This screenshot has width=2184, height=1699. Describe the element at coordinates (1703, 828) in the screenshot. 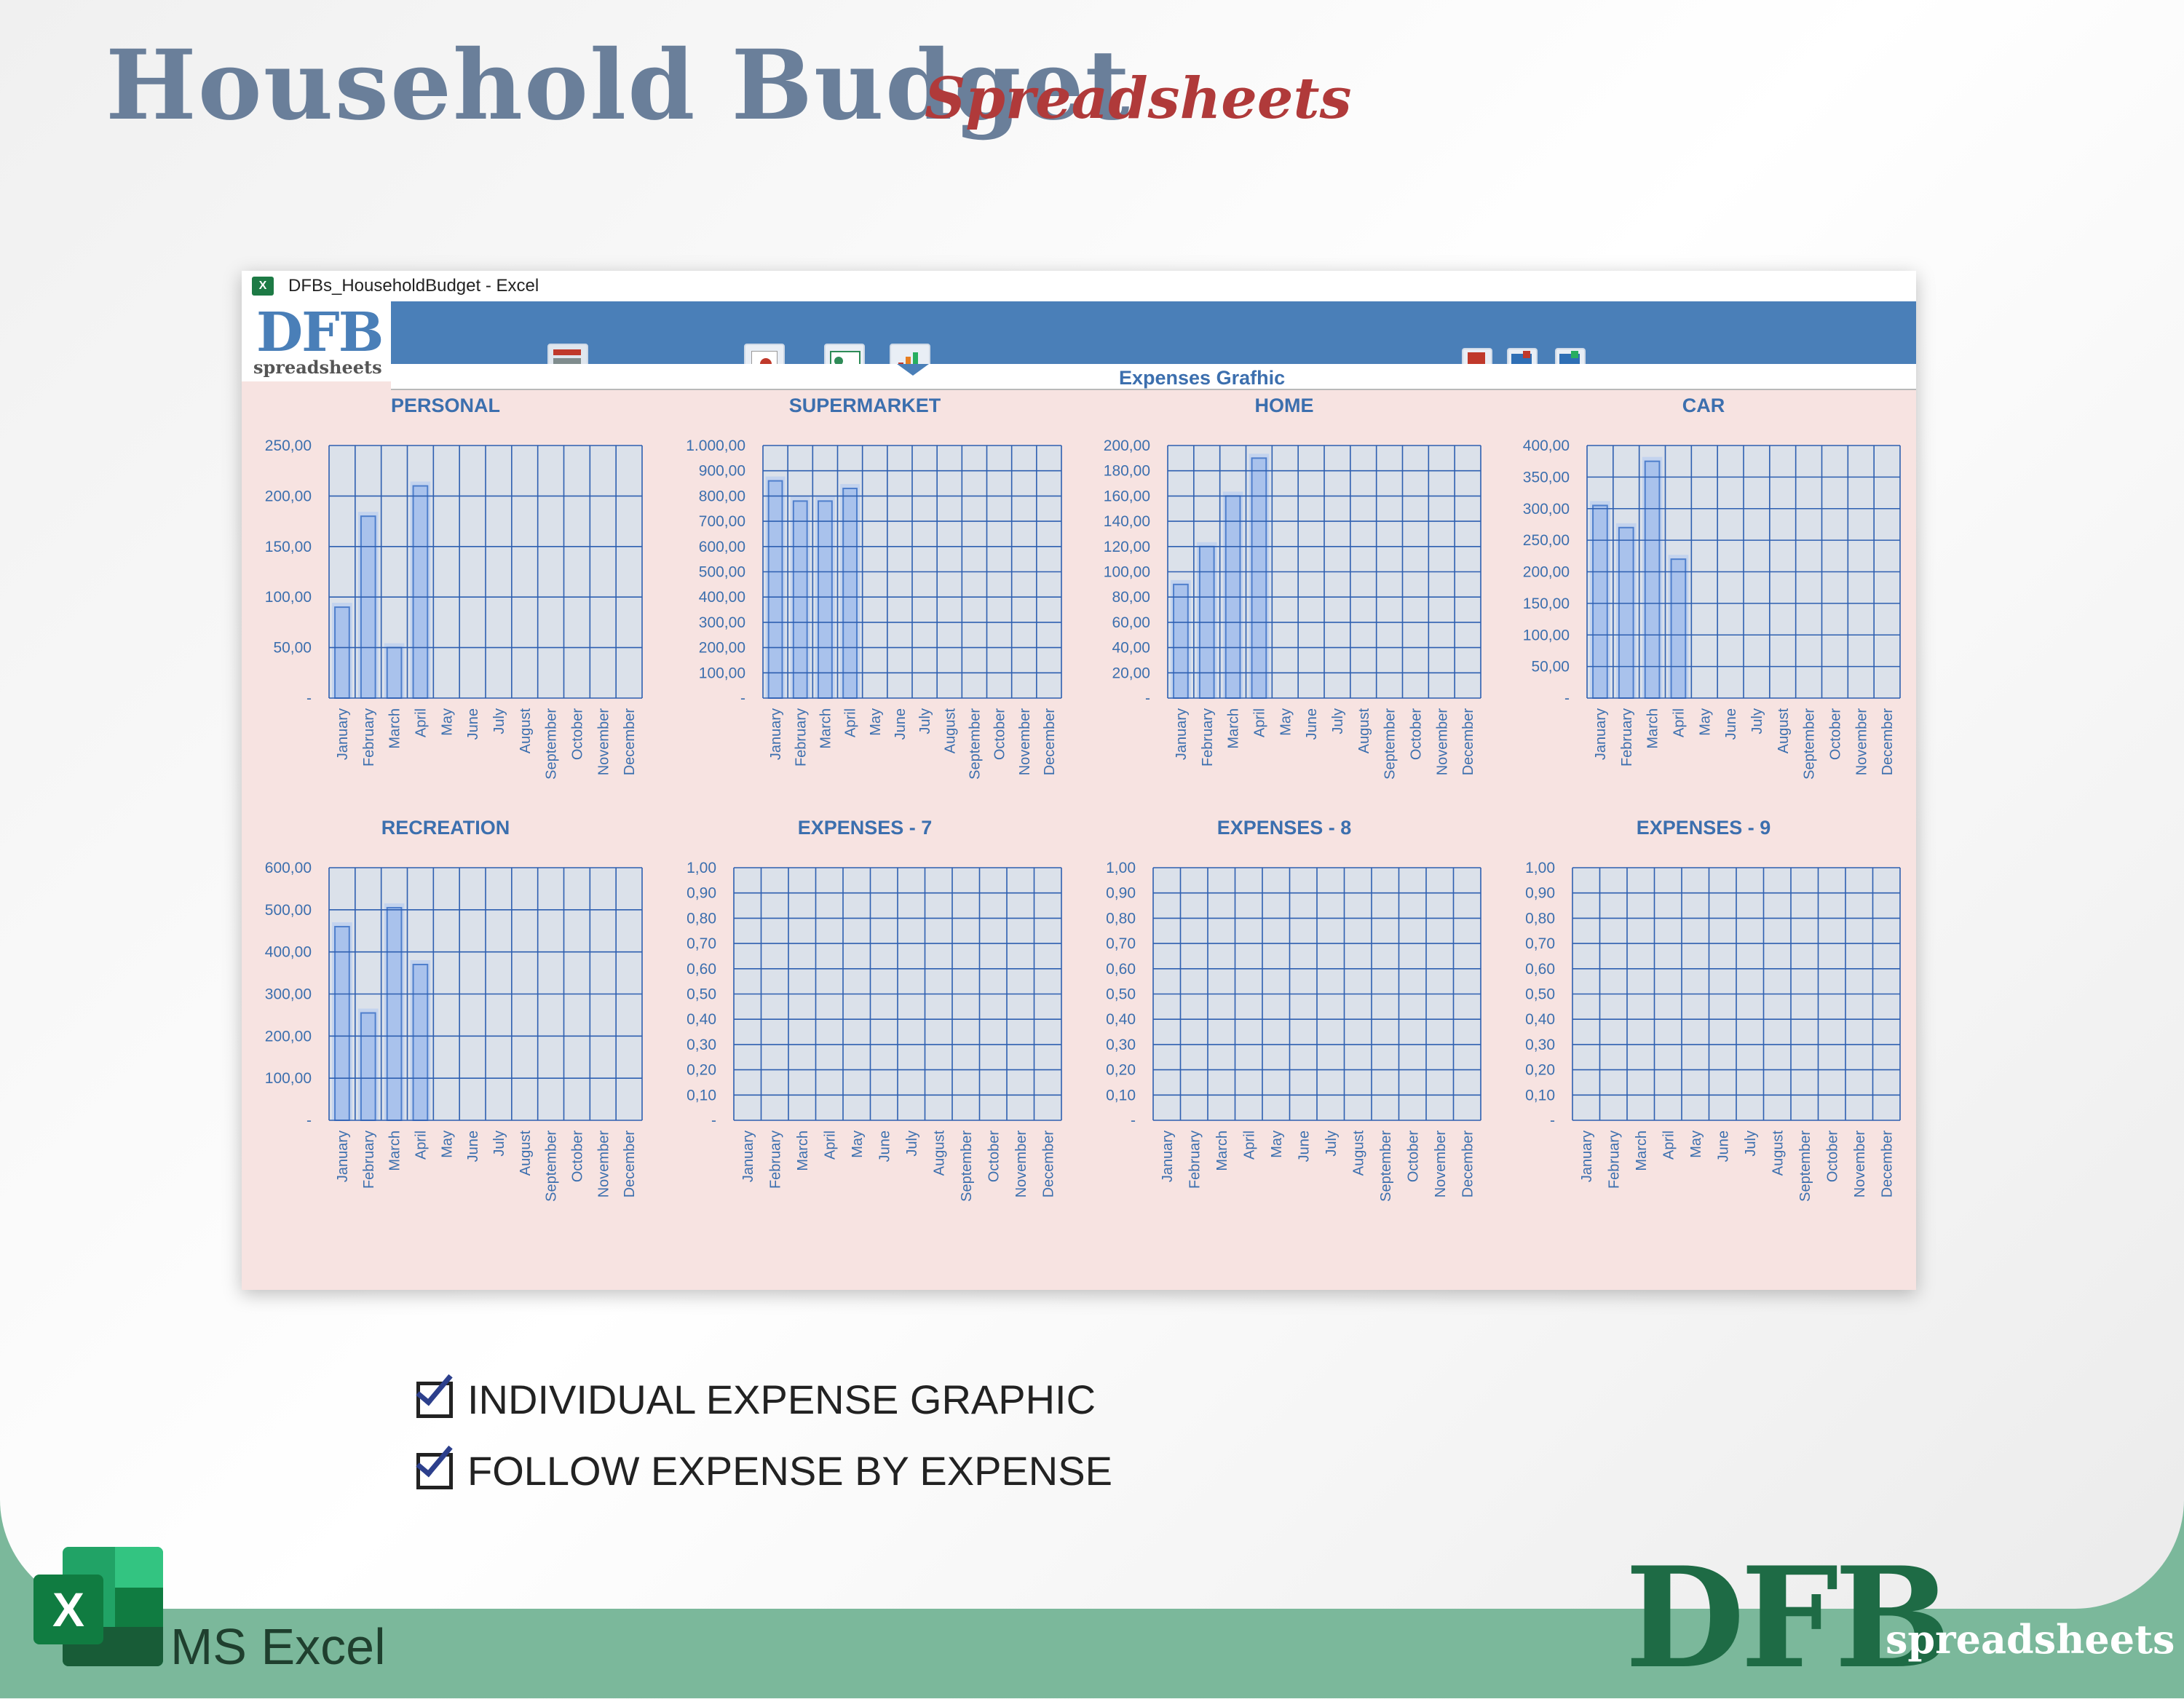

I see `chart-title: EXPENSES - 9` at that location.